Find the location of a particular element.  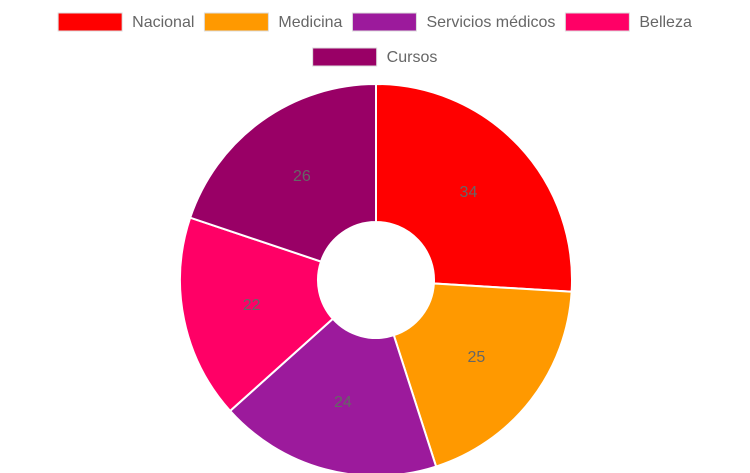

legend-label: Cursos is located at coordinates (412, 57).